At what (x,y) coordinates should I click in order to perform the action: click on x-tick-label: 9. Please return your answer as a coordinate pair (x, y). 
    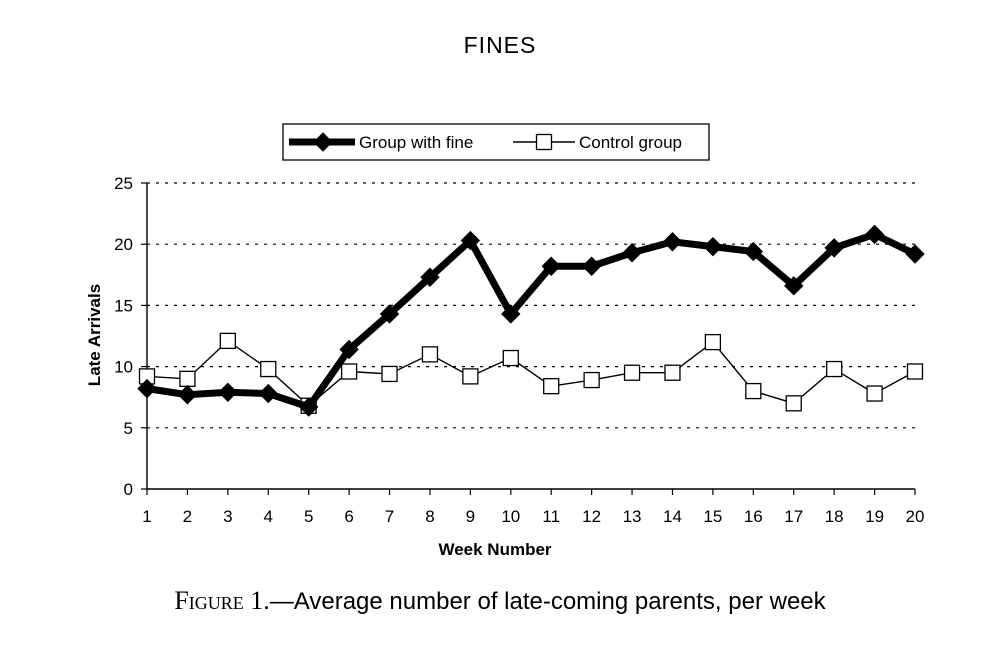
    Looking at the image, I should click on (470, 516).